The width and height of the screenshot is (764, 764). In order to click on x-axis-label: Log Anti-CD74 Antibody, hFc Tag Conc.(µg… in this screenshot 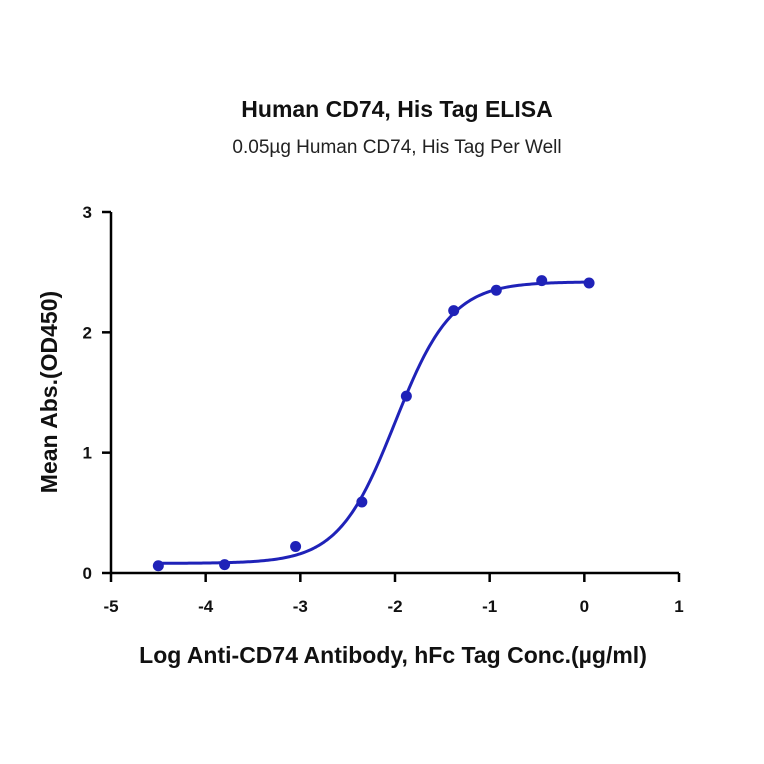, I will do `click(393, 655)`.